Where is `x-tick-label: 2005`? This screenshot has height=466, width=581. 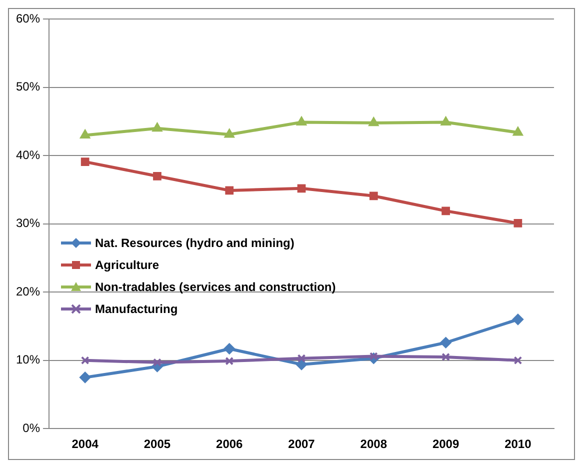
x-tick-label: 2005 is located at coordinates (157, 444).